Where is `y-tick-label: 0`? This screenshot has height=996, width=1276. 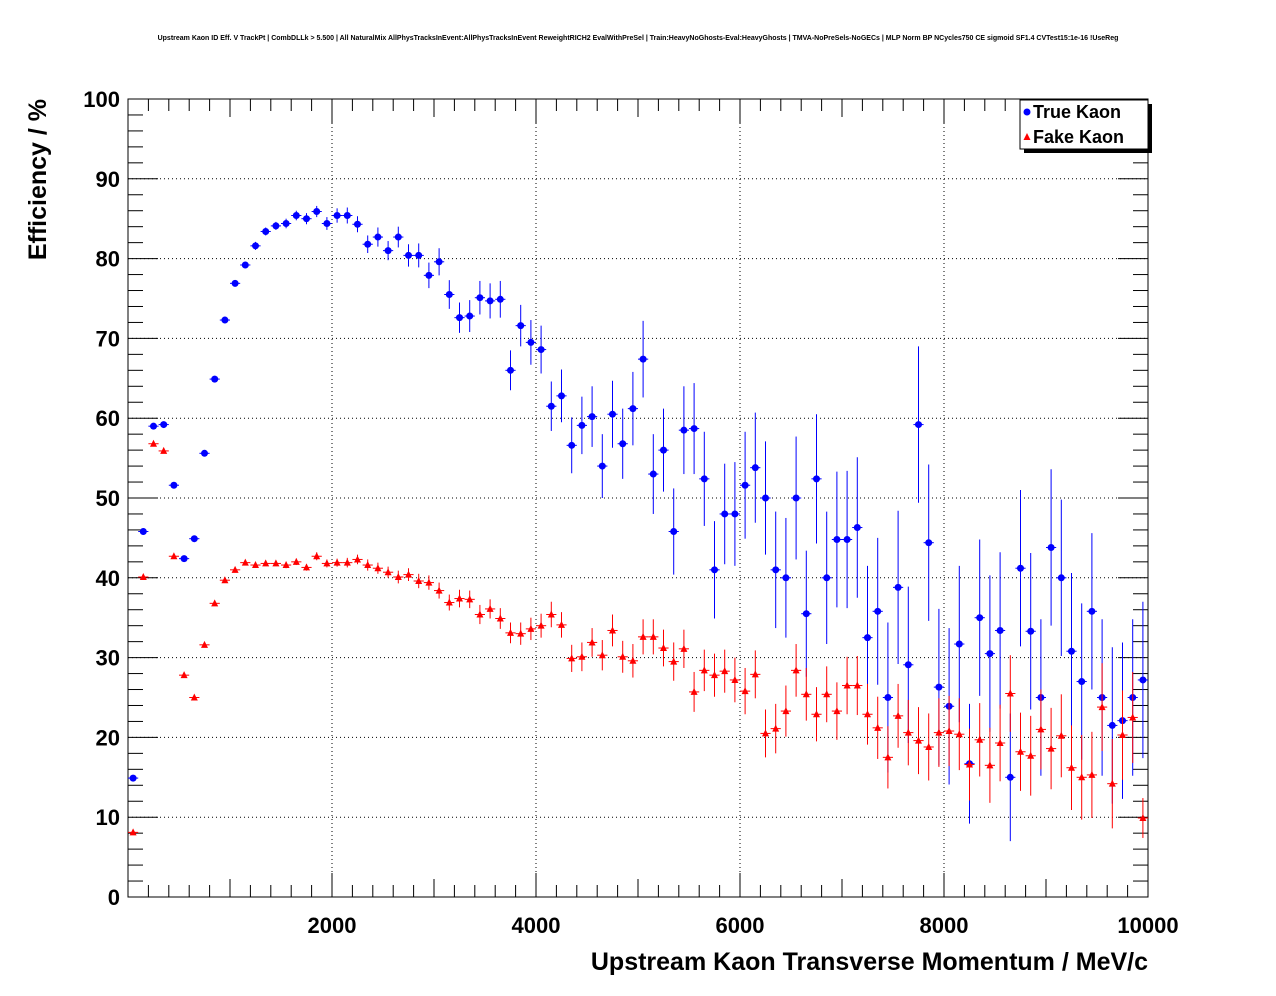
y-tick-label: 0 is located at coordinates (114, 897).